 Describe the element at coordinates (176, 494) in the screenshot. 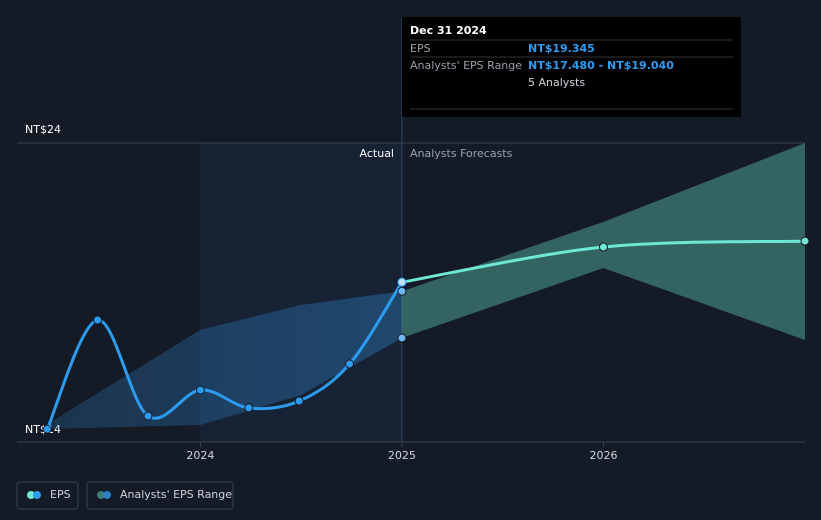

I see `legend-label: Analysts' EPS Range` at that location.